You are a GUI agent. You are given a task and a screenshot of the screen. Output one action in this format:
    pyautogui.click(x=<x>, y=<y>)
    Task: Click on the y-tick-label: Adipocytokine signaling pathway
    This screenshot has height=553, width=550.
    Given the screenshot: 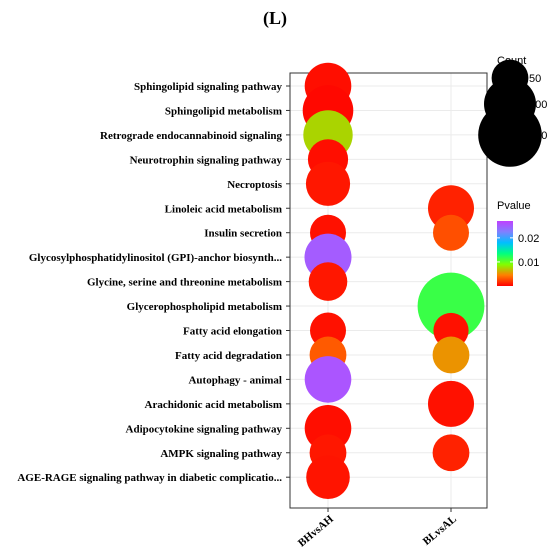 What is the action you would take?
    pyautogui.click(x=204, y=429)
    